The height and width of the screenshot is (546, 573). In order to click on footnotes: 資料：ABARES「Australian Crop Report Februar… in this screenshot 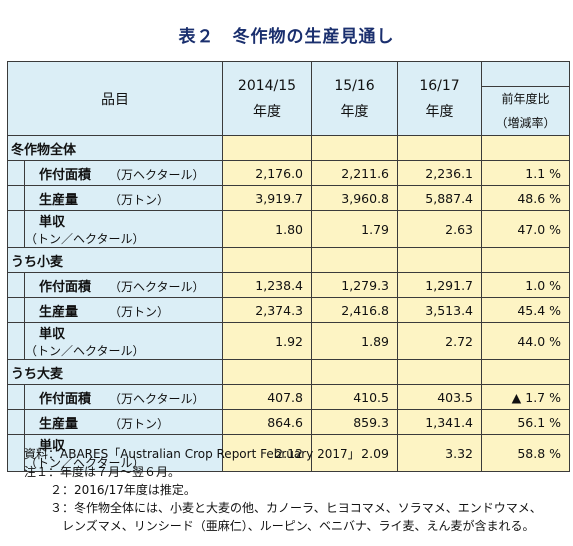, I will do `click(283, 490)`.